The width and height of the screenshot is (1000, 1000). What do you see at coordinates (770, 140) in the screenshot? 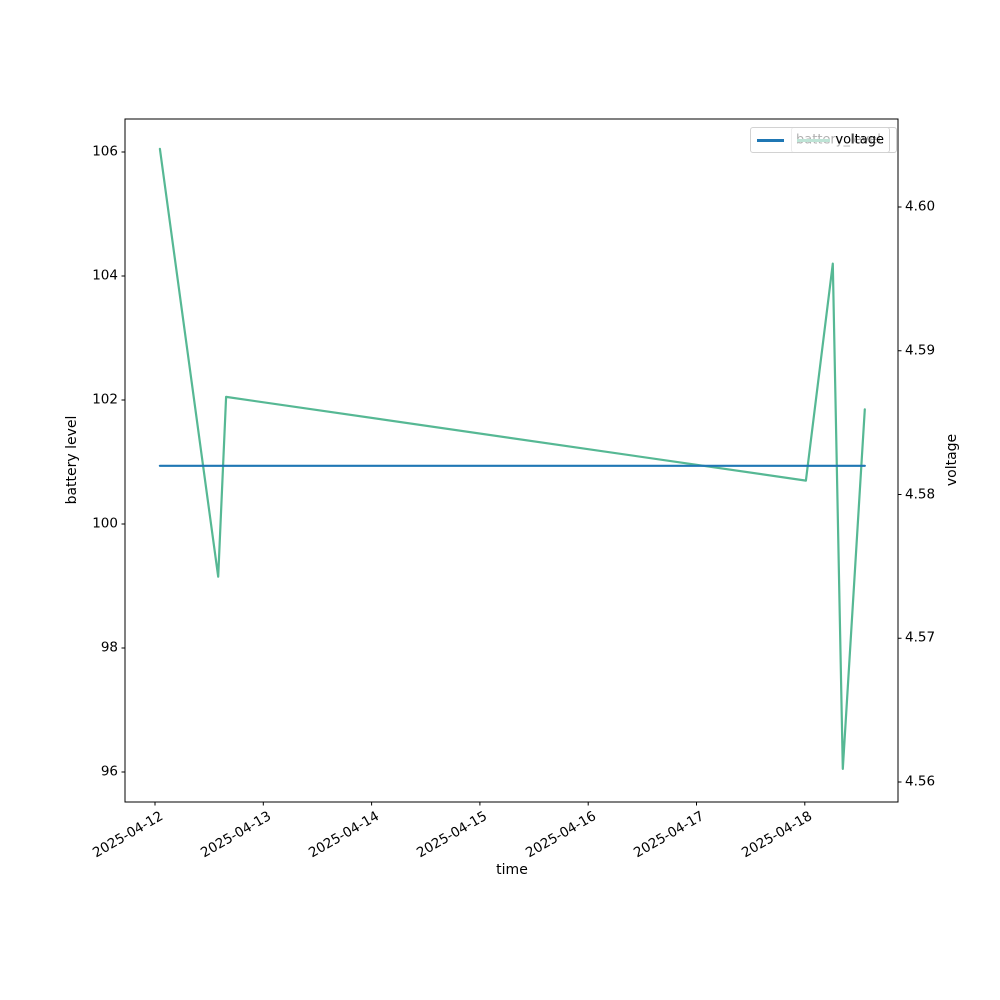
I see `legend-voltage-line-sample` at bounding box center [770, 140].